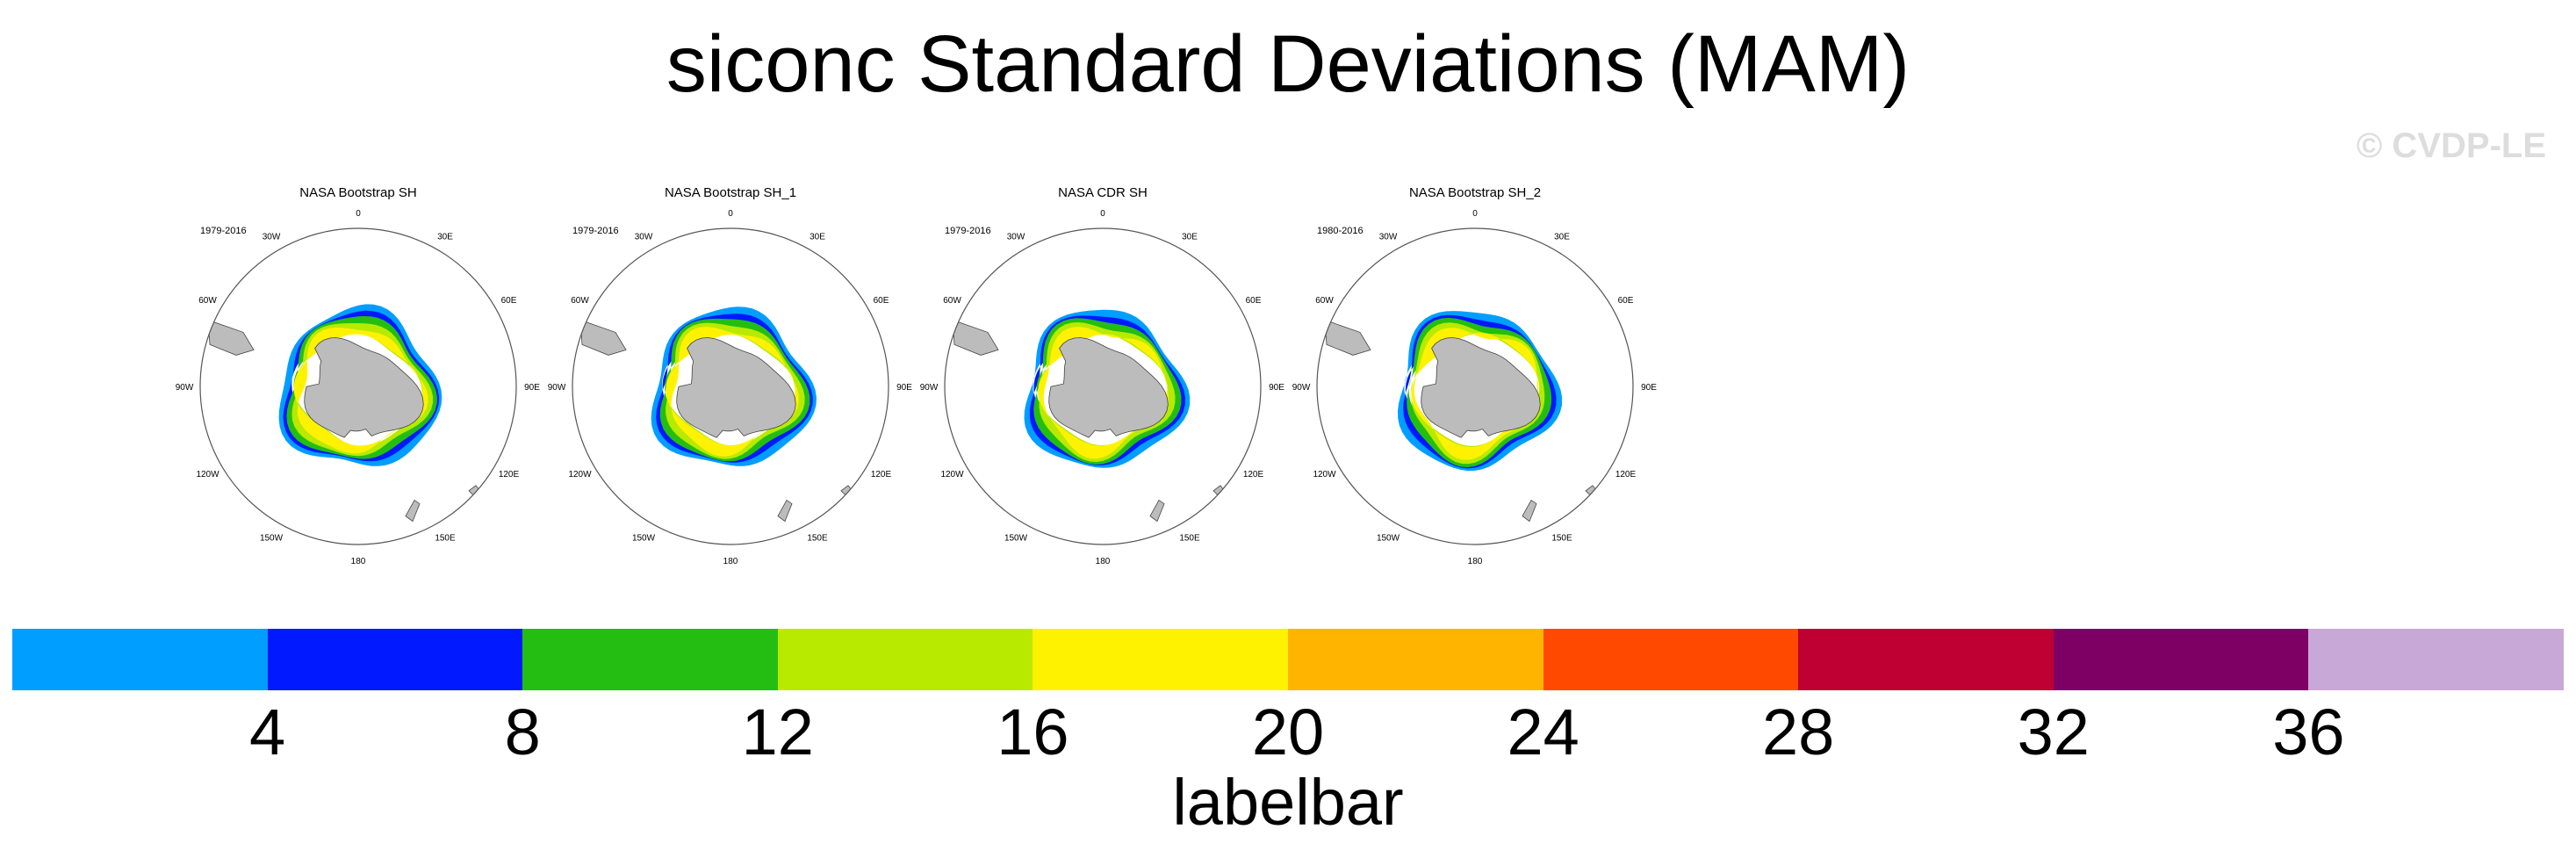 The height and width of the screenshot is (851, 2576). Describe the element at coordinates (1103, 192) in the screenshot. I see `panel-title: NASA CDR SH` at that location.